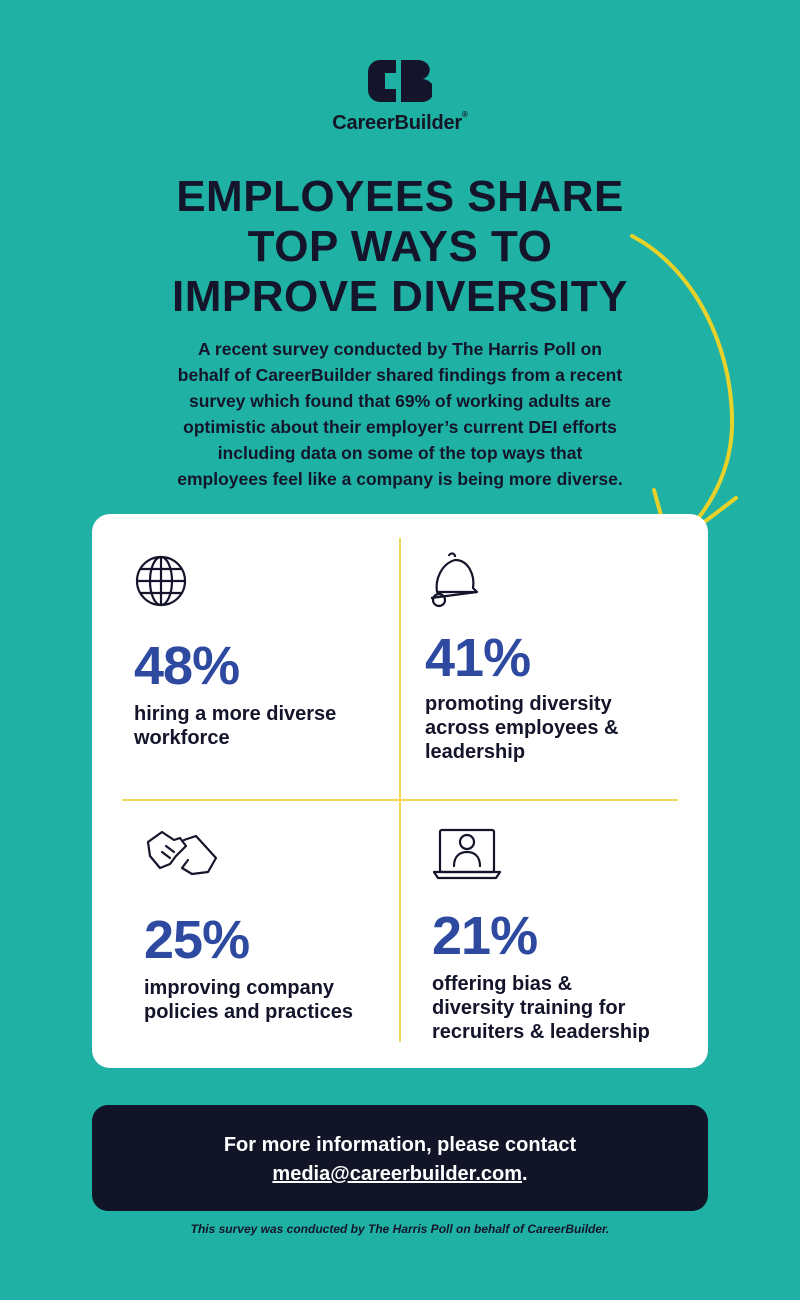  I want to click on brand-name: CareerBuilder®, so click(400, 122).